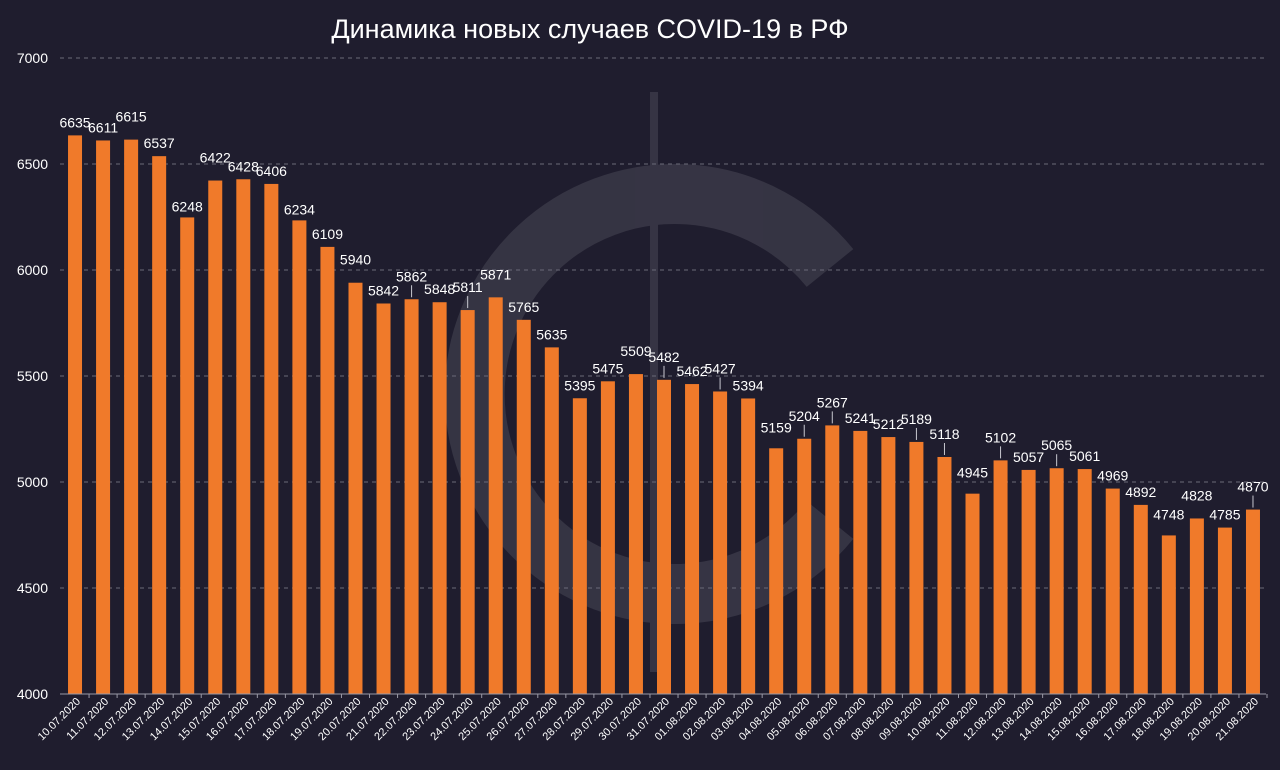 The height and width of the screenshot is (770, 1280). Describe the element at coordinates (32, 588) in the screenshot. I see `y-tick-label: 4500` at that location.